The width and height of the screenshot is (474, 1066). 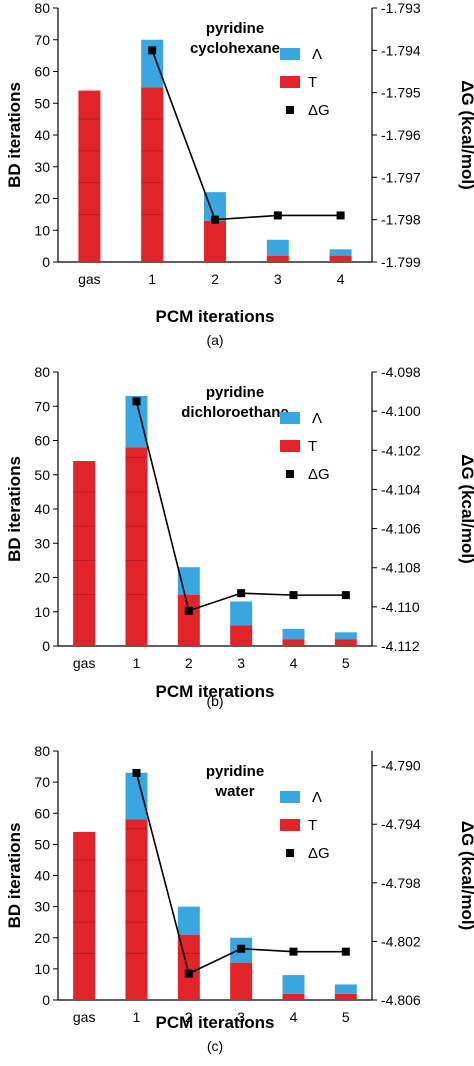 I want to click on legend-label-t: T, so click(x=312, y=825).